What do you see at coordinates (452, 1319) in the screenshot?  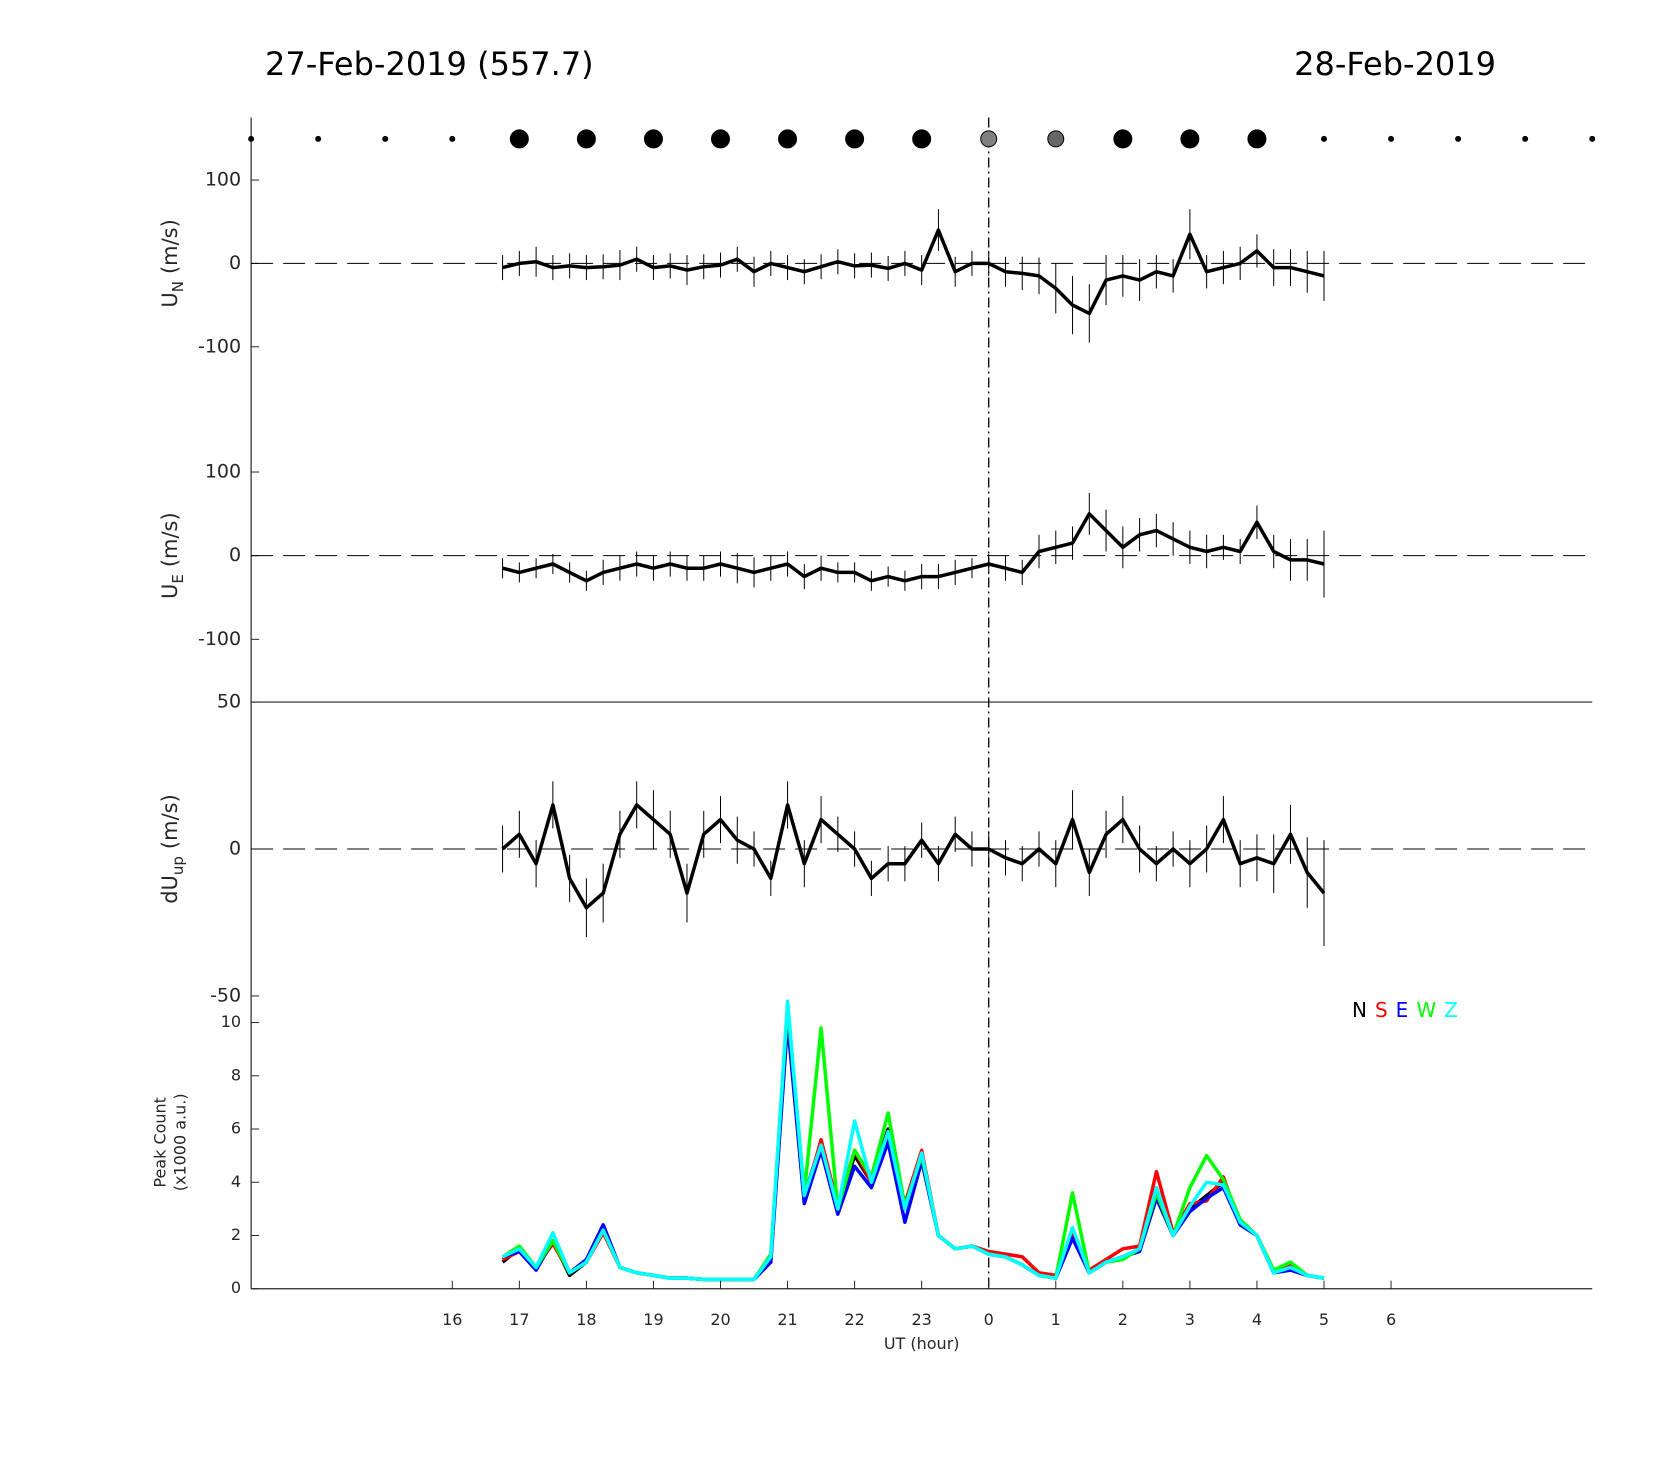 I see `x-tick-label: 16` at bounding box center [452, 1319].